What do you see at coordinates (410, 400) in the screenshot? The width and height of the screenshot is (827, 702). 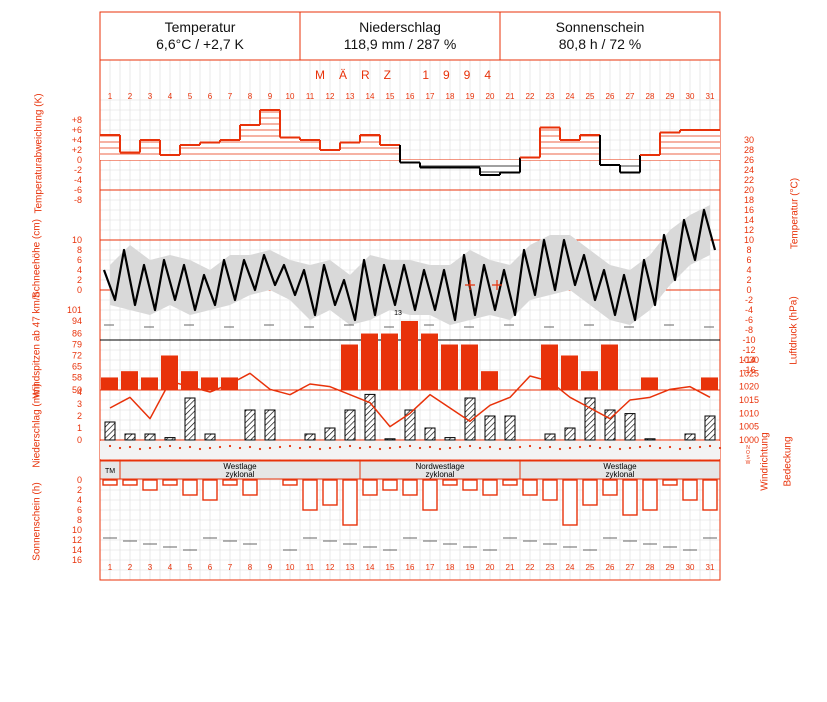 I see `pressure-curve` at bounding box center [410, 400].